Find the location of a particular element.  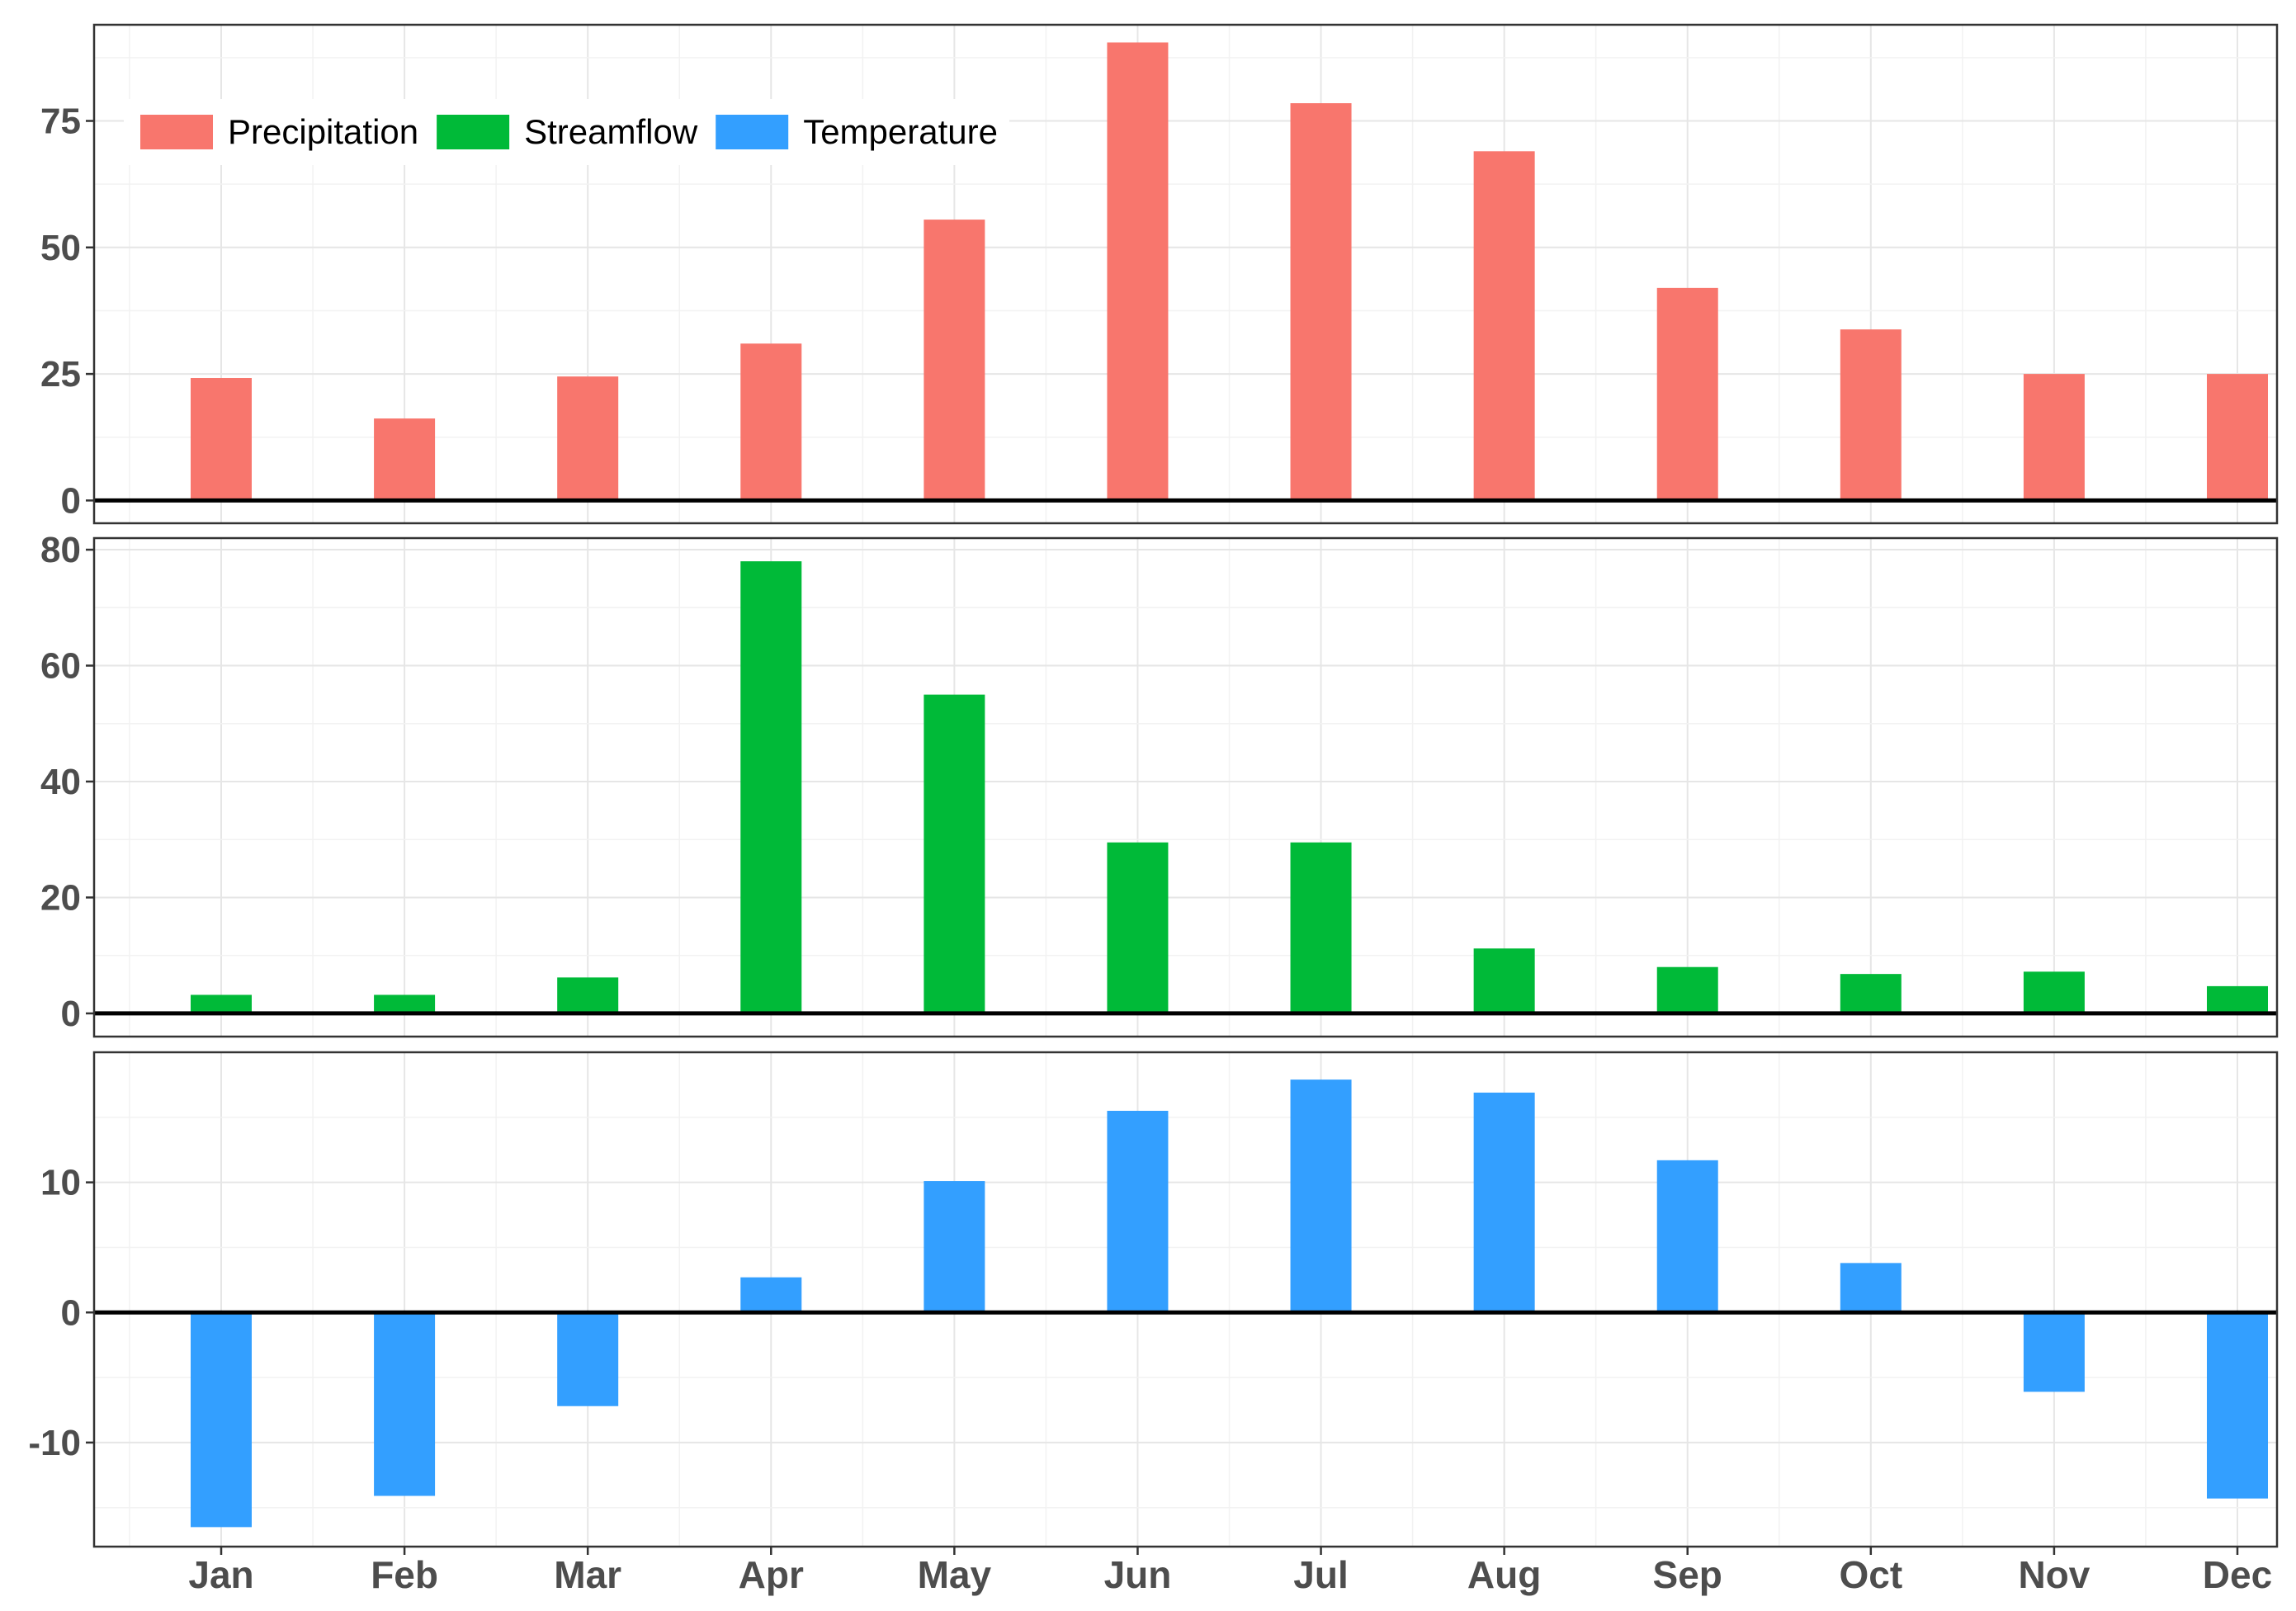

x-tick-label: Mar is located at coordinates (588, 1574).